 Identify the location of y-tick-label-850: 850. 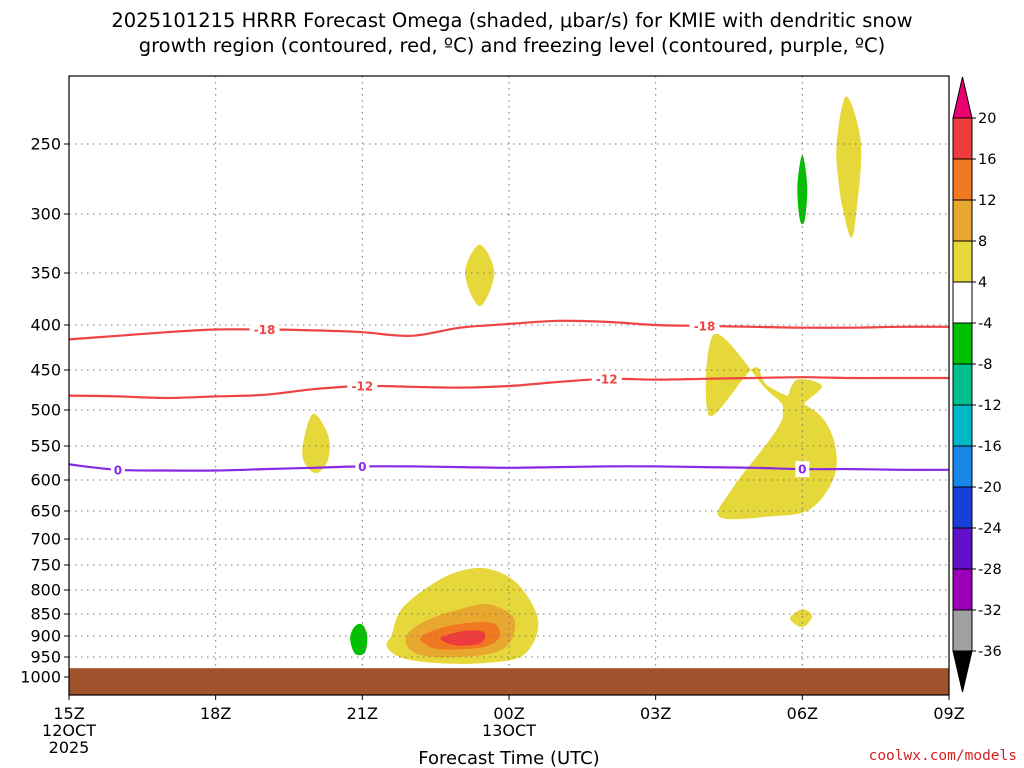
(45, 614).